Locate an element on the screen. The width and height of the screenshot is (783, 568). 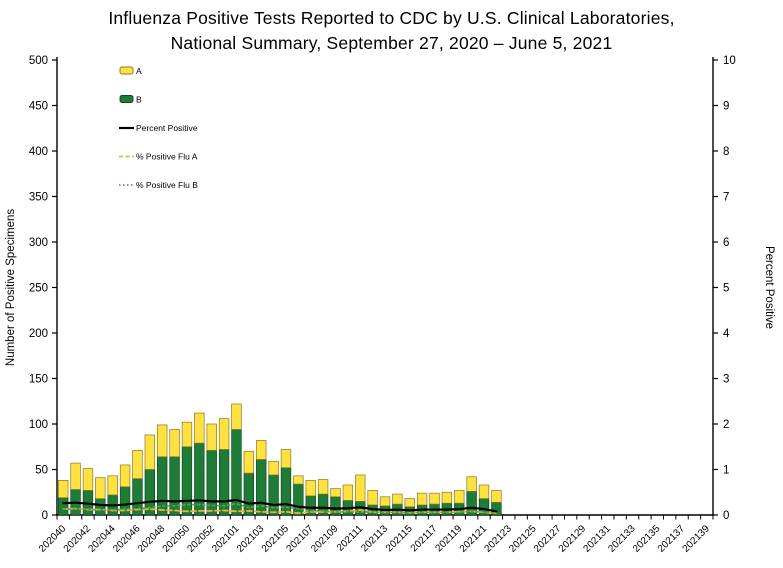
legend-swatch-flu-b-icon is located at coordinates (126, 99).